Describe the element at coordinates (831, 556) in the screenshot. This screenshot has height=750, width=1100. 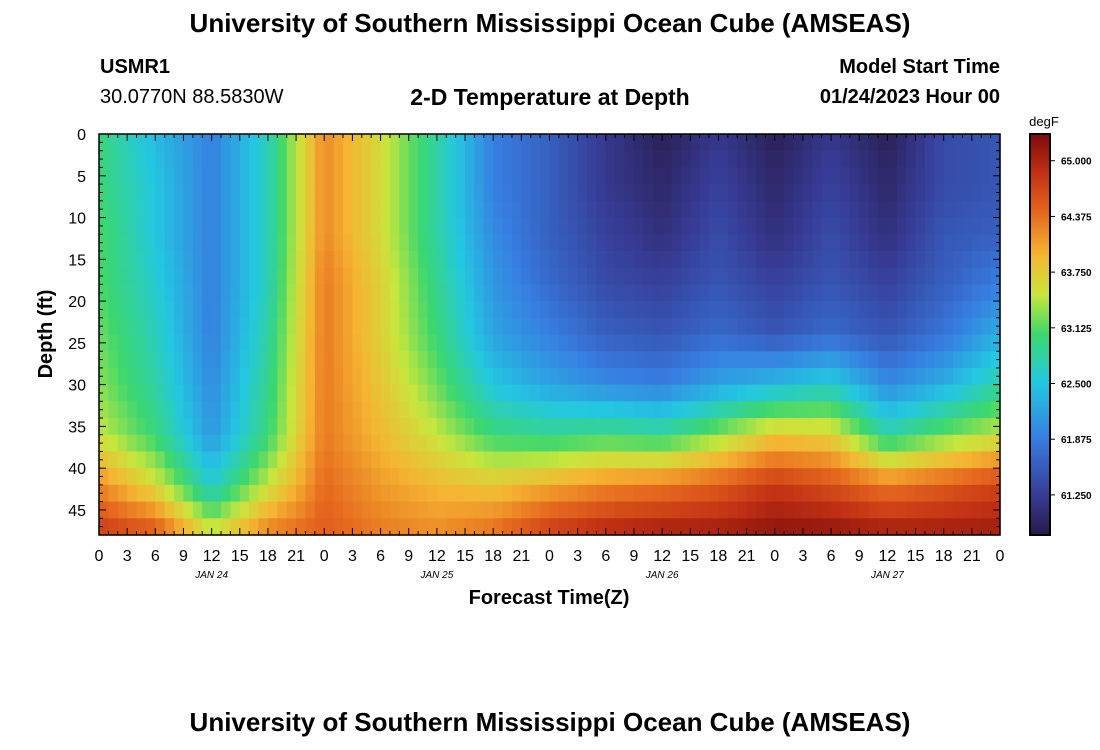
I see `x-tick-label: 6` at that location.